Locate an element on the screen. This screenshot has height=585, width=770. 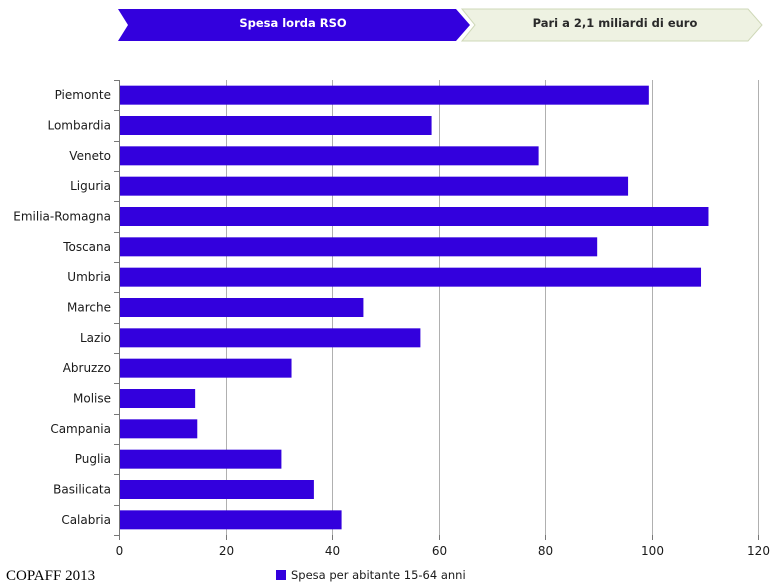
category-label: Lazio is located at coordinates (95, 338).